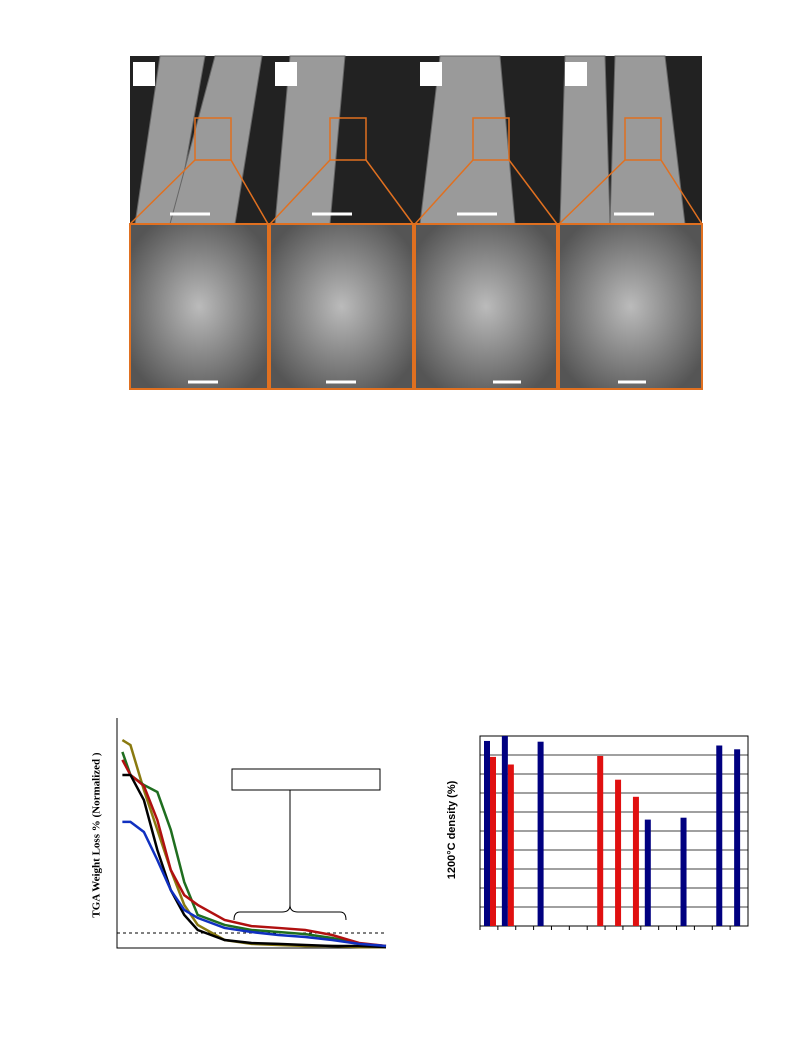 This screenshot has height=1043, width=791. I want to click on y-axis-label: TGA Weight Loss % (Normalized ), so click(97, 834).